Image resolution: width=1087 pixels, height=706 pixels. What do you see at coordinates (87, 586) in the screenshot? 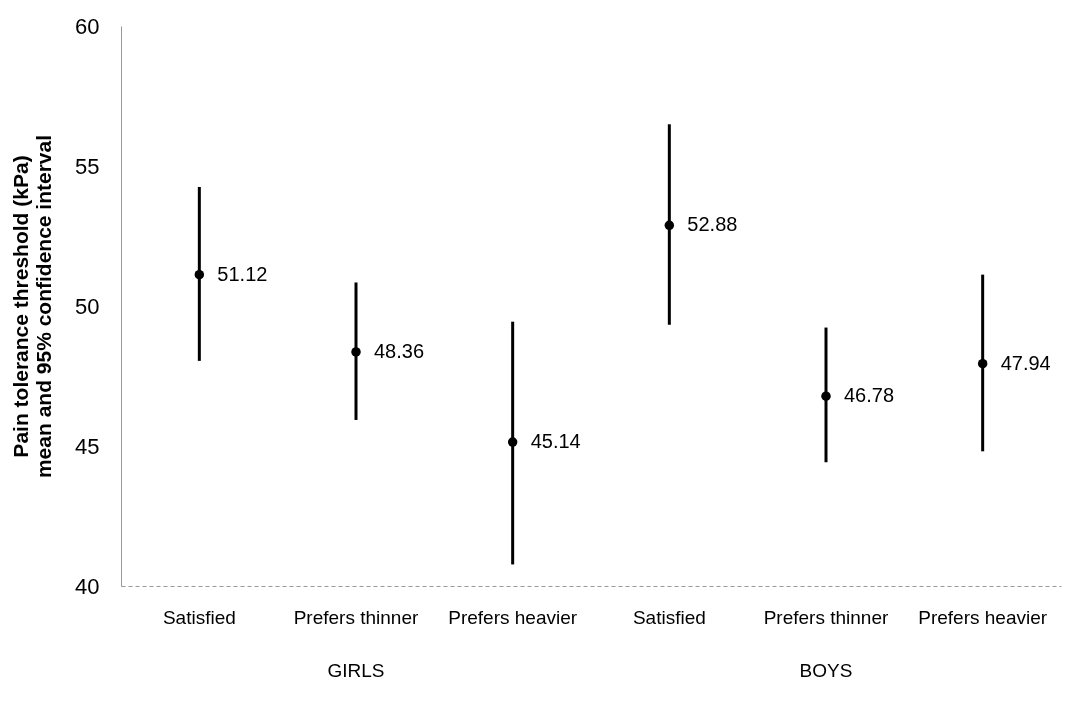
I see `y-tick-label: 40` at bounding box center [87, 586].